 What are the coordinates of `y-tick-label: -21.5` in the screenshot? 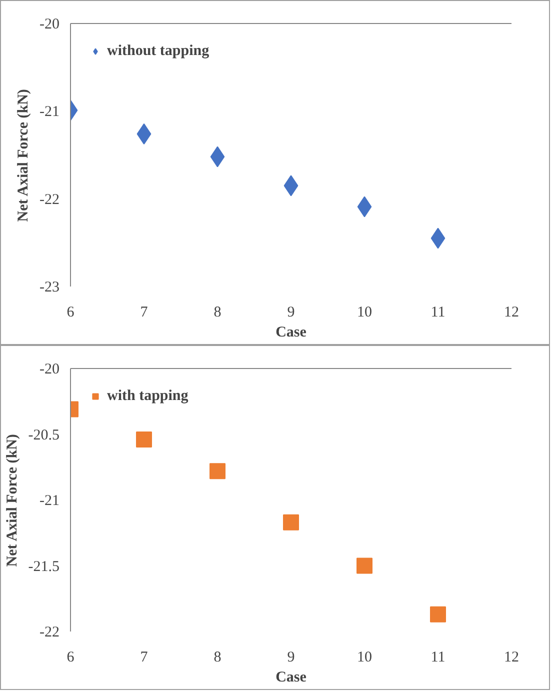 It's located at (44, 566).